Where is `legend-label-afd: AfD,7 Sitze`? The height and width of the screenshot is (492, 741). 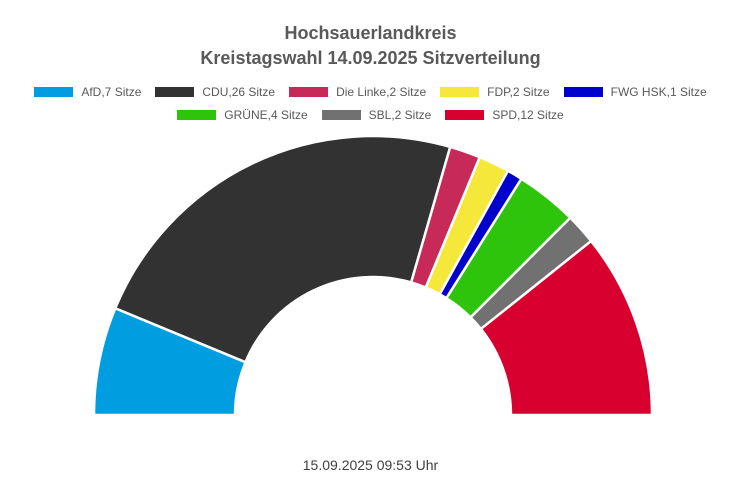 legend-label-afd: AfD,7 Sitze is located at coordinates (111, 92).